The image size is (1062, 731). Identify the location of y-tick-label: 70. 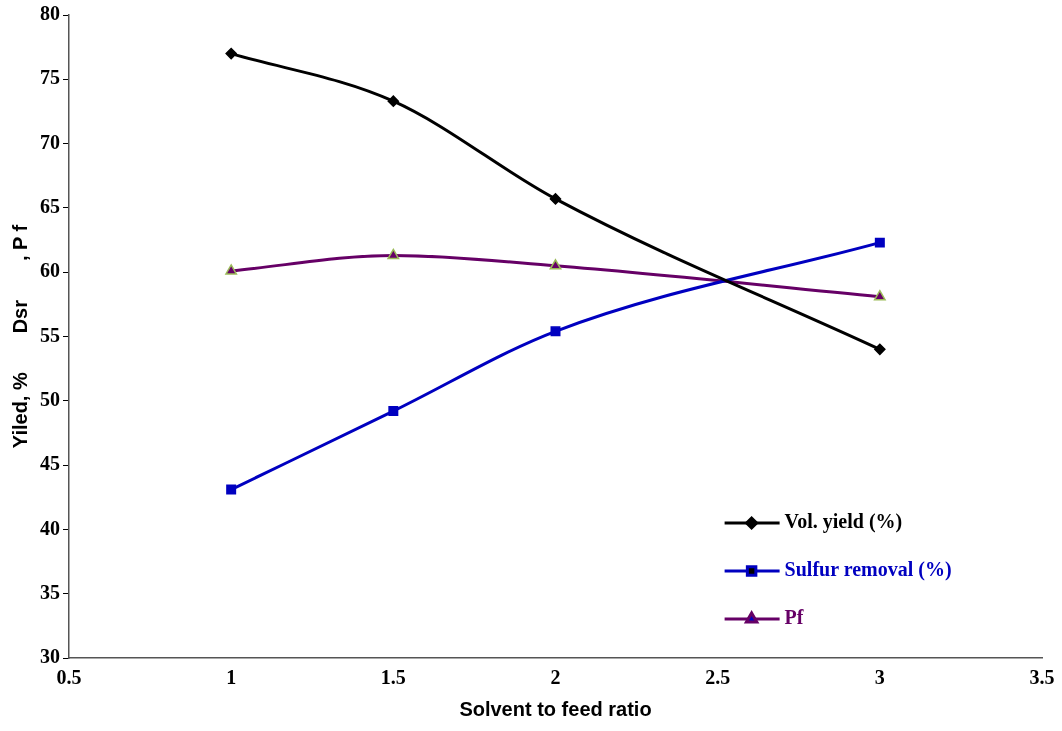
(50, 141).